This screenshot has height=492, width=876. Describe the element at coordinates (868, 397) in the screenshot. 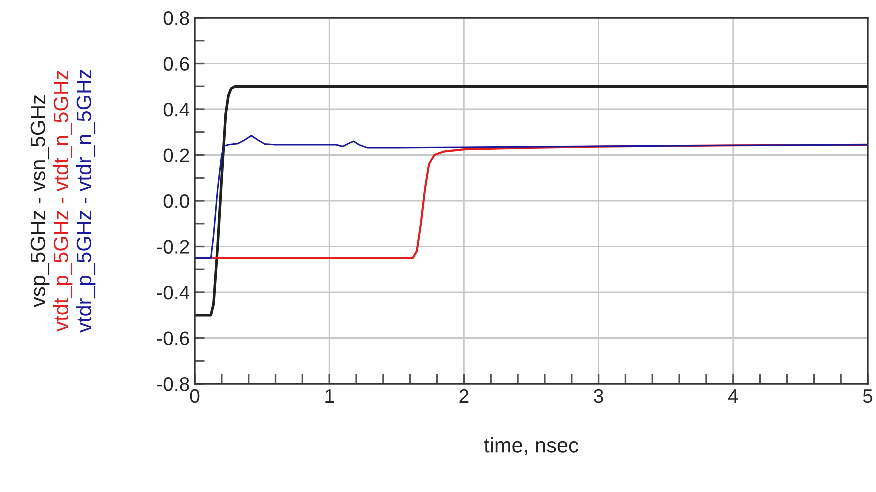

I see `x-tick-label: 5` at that location.